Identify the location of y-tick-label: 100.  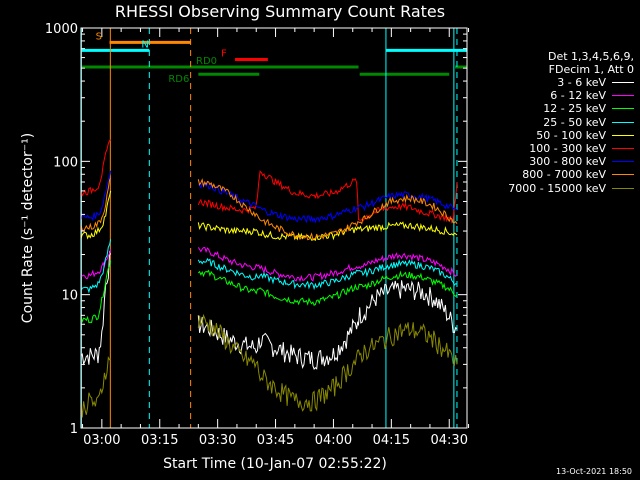
(65, 162).